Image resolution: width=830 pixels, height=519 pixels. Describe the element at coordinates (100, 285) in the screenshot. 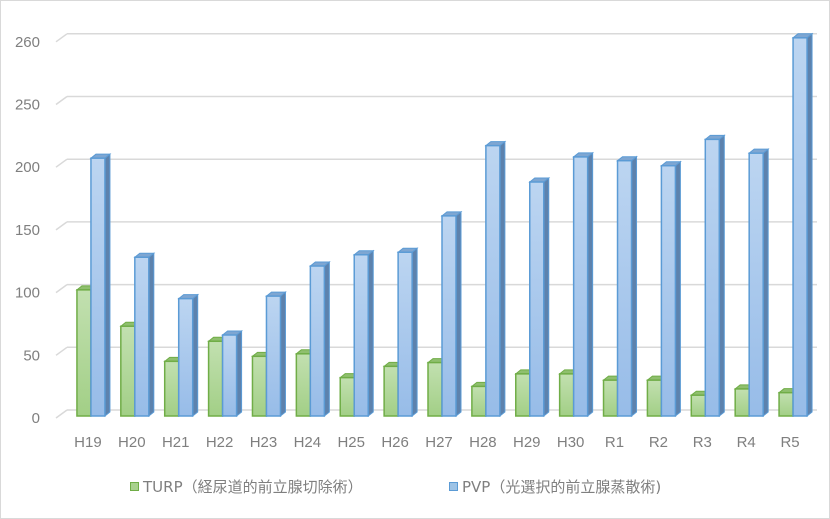

I see `bar-pvp-H19` at that location.